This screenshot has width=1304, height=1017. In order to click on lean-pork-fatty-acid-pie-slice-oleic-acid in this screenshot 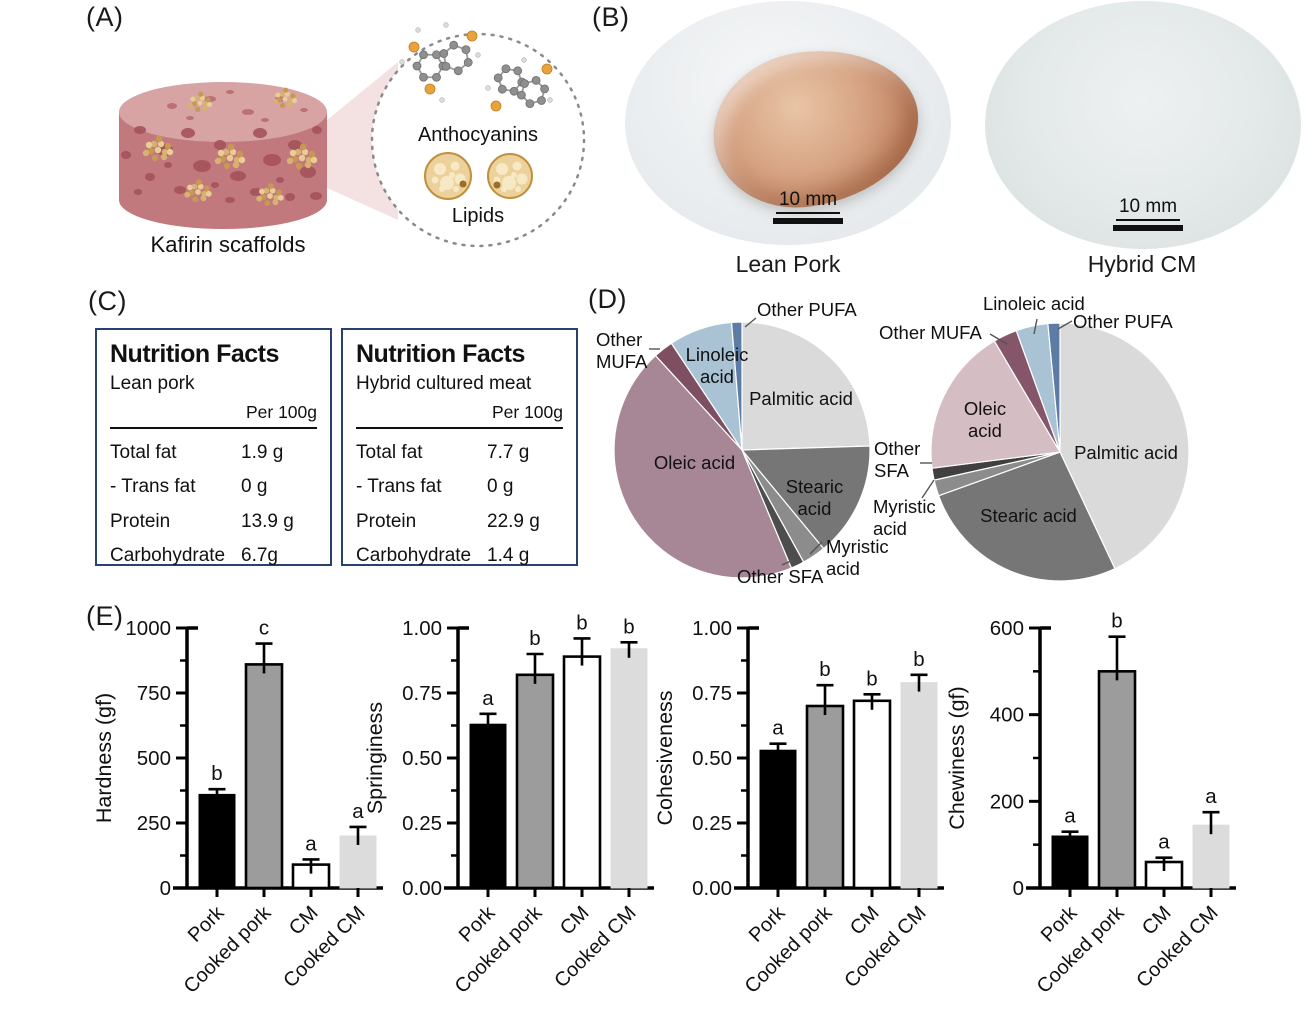, I will do `click(703, 466)`.